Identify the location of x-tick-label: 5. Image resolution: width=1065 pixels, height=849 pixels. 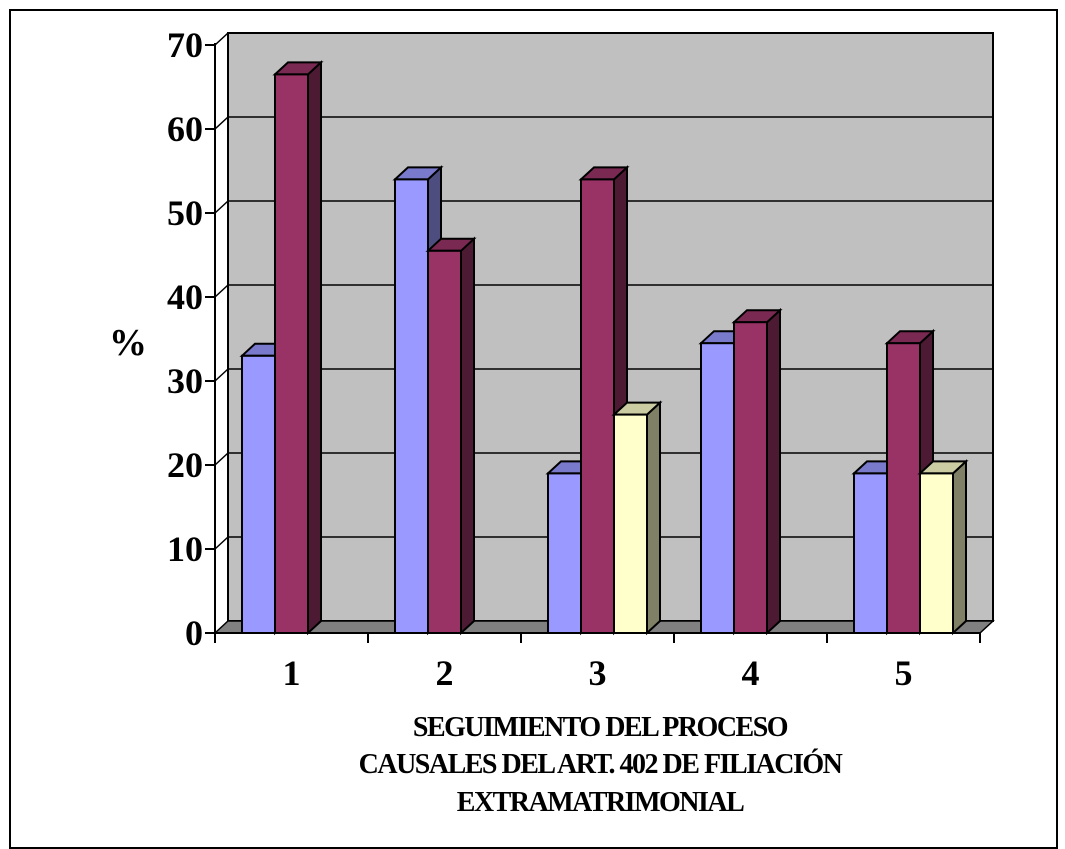
(904, 673).